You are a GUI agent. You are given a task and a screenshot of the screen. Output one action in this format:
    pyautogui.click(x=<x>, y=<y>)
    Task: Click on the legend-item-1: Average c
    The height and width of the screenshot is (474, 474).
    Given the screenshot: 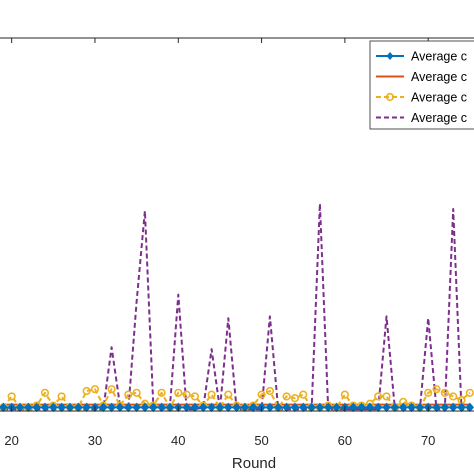 What is the action you would take?
    pyautogui.click(x=421, y=57)
    